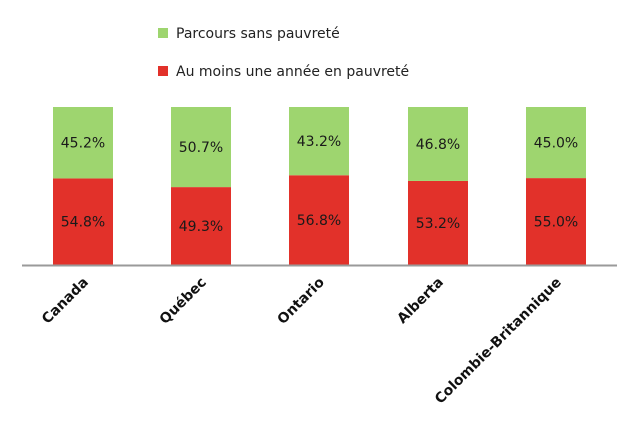 The width and height of the screenshot is (640, 439). I want to click on data-label-alberta-parcours-sans-pauvrete: 46.8%, so click(438, 145).